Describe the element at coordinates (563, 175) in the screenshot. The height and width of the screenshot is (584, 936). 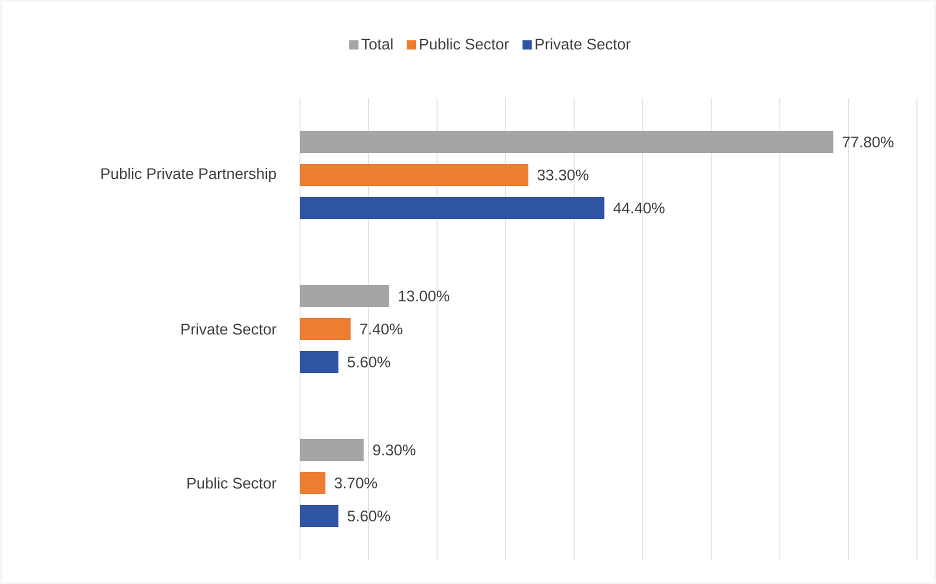
I see `data-label: 33.30%` at that location.